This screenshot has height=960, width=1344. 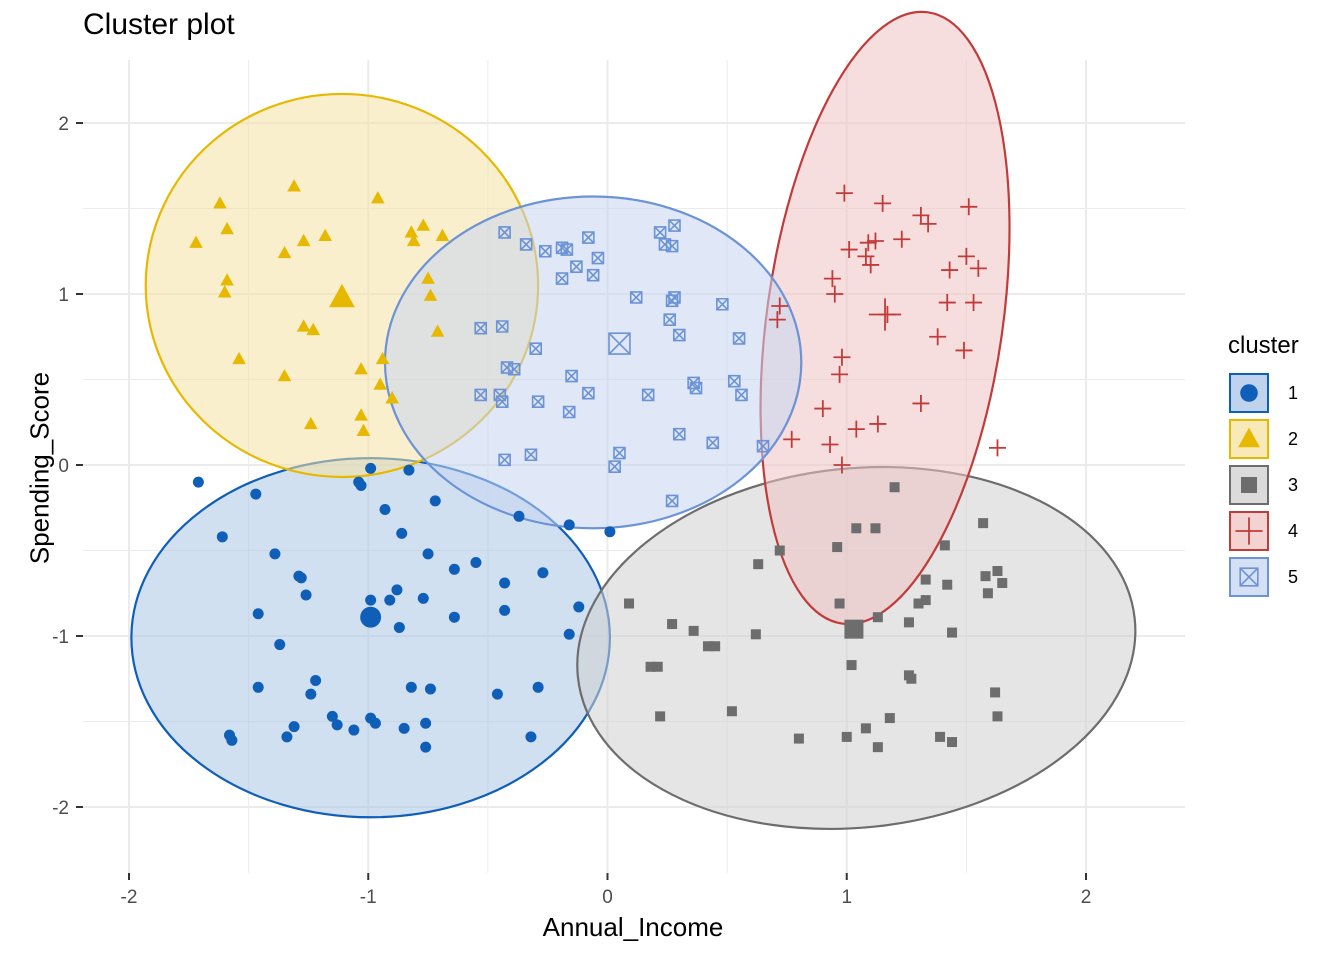 I want to click on y-tick-label: -2, so click(x=60, y=808).